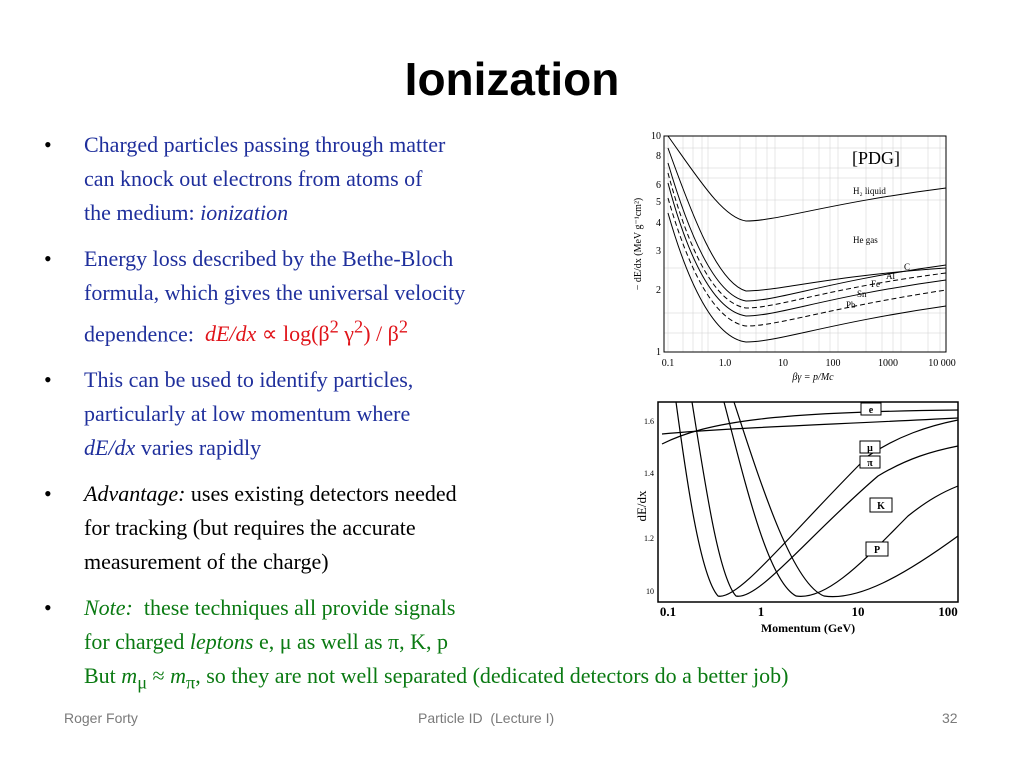  I want to click on curve-pb, so click(807, 277).